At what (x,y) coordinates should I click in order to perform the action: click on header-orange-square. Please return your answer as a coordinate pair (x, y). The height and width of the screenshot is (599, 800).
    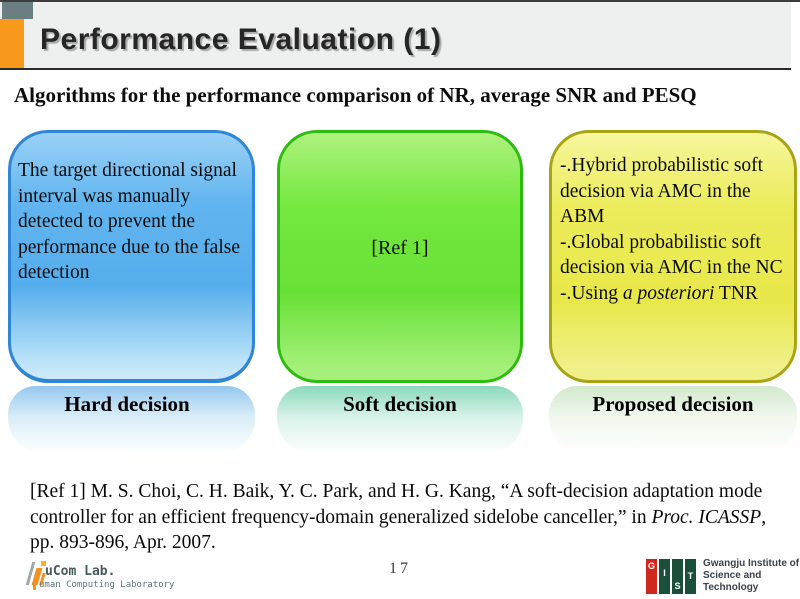
    Looking at the image, I should click on (12, 43).